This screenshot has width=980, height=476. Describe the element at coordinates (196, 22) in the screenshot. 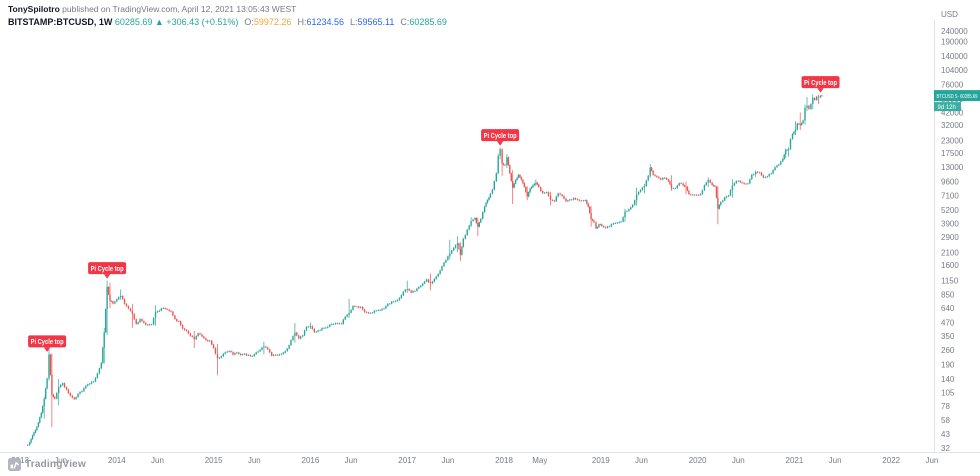

I see `price-change: ▲ +306.43 (+0.51%)` at that location.